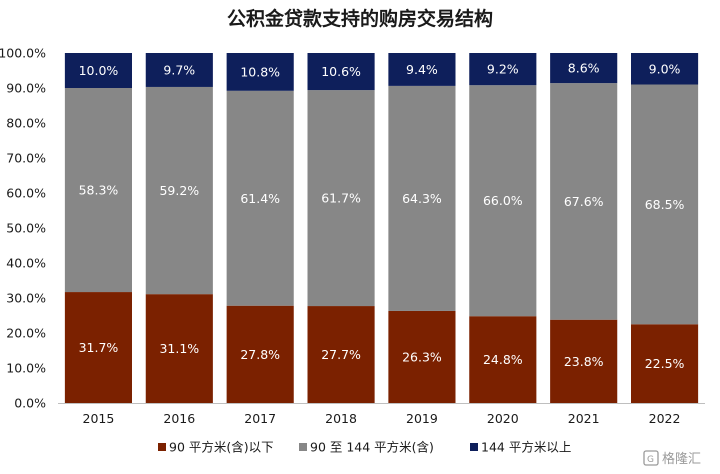 The width and height of the screenshot is (720, 474). I want to click on x-tick-label: 2020, so click(503, 418).